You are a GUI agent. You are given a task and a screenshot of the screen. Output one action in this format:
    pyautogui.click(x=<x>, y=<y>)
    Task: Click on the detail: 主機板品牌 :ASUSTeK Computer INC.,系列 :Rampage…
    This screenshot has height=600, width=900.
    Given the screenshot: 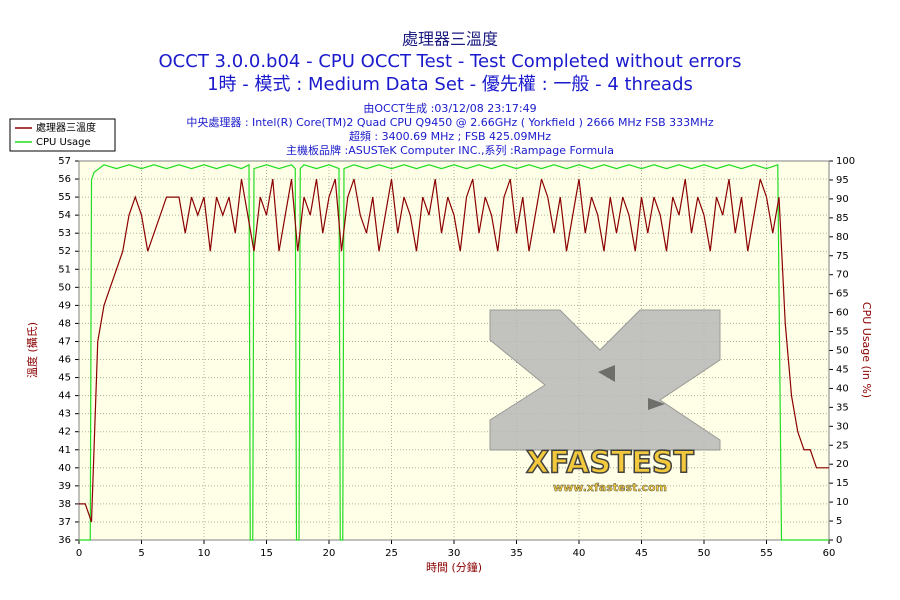 What is the action you would take?
    pyautogui.click(x=450, y=150)
    